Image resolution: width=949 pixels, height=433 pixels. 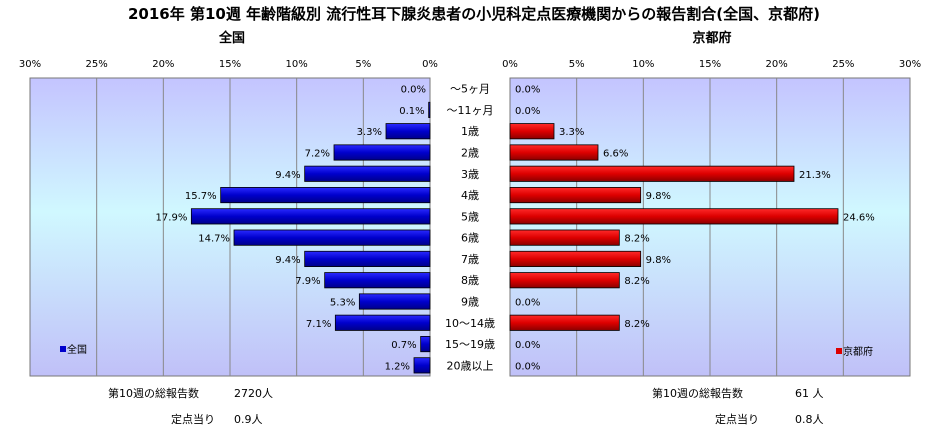 What do you see at coordinates (411, 111) in the screenshot?
I see `national-value-label: 0.1%` at bounding box center [411, 111].